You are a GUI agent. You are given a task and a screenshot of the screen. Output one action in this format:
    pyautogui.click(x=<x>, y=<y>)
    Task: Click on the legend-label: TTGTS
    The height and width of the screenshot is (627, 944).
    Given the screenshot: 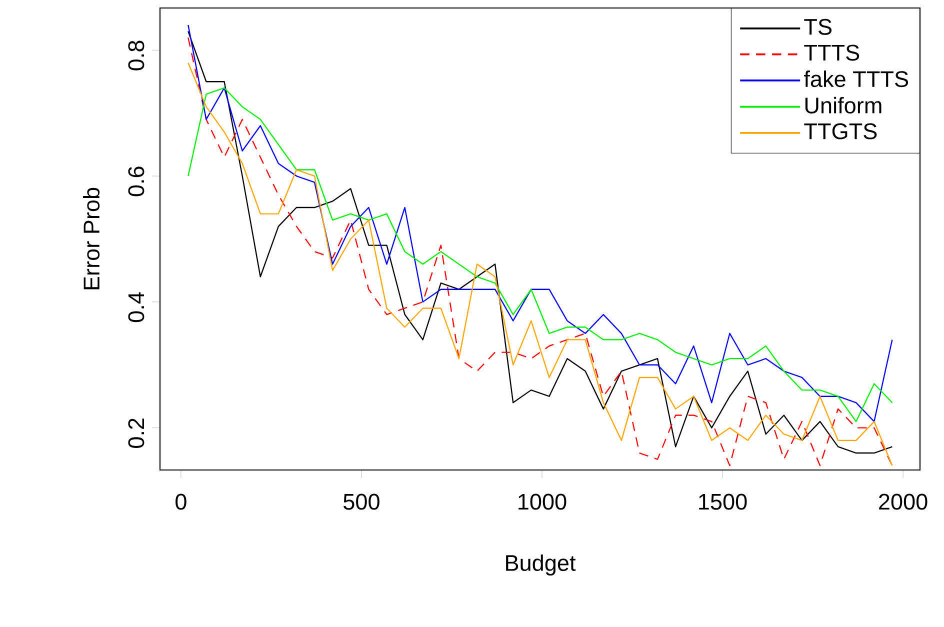 What is the action you would take?
    pyautogui.click(x=840, y=131)
    